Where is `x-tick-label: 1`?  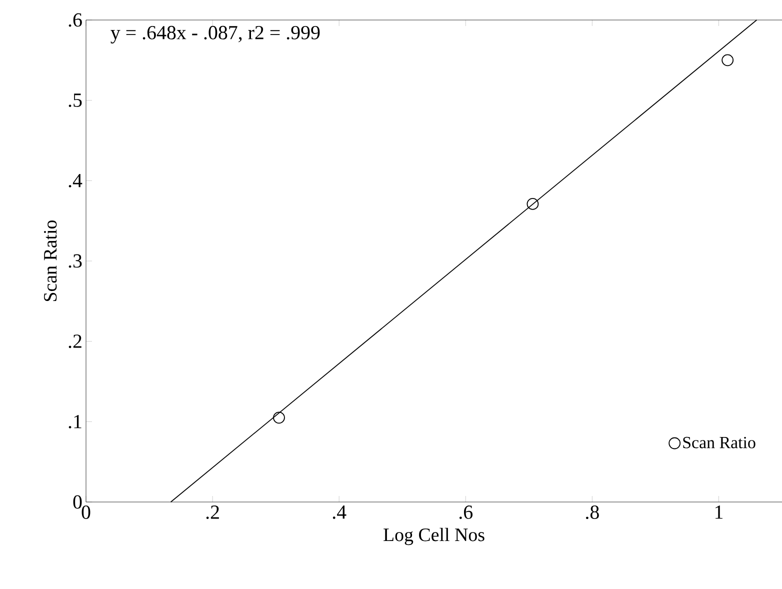
x-tick-label: 1 is located at coordinates (719, 512).